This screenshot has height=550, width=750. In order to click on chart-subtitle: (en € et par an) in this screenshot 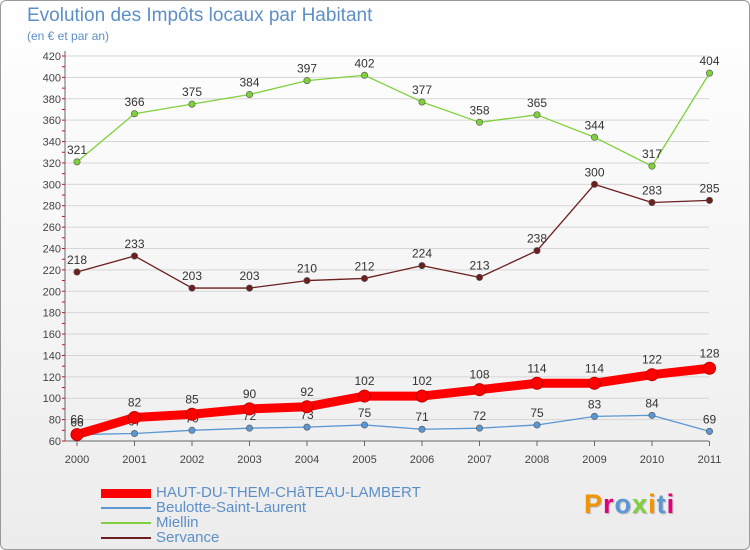, I will do `click(68, 36)`.